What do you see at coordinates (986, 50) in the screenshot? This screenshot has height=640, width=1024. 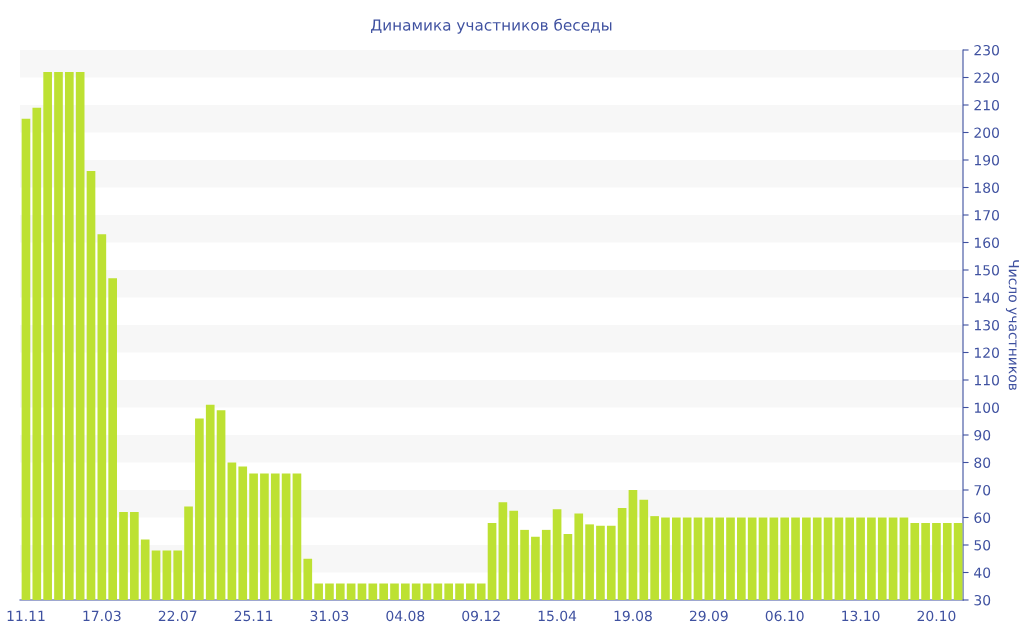 I see `y-tick-label: 230` at bounding box center [986, 50].